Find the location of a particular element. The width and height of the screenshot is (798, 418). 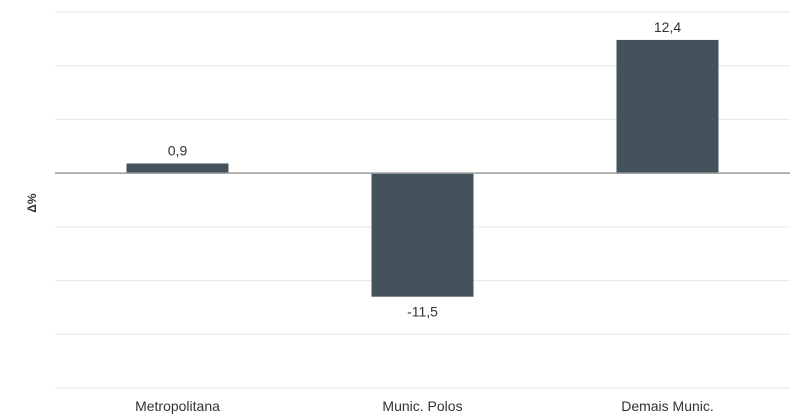

y-axis-label: Δ% is located at coordinates (32, 203).